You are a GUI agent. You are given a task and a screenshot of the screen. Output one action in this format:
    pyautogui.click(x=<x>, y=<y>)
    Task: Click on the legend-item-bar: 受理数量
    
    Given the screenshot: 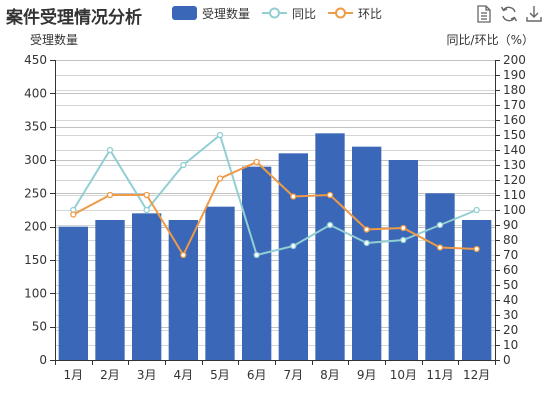 What is the action you would take?
    pyautogui.click(x=211, y=13)
    